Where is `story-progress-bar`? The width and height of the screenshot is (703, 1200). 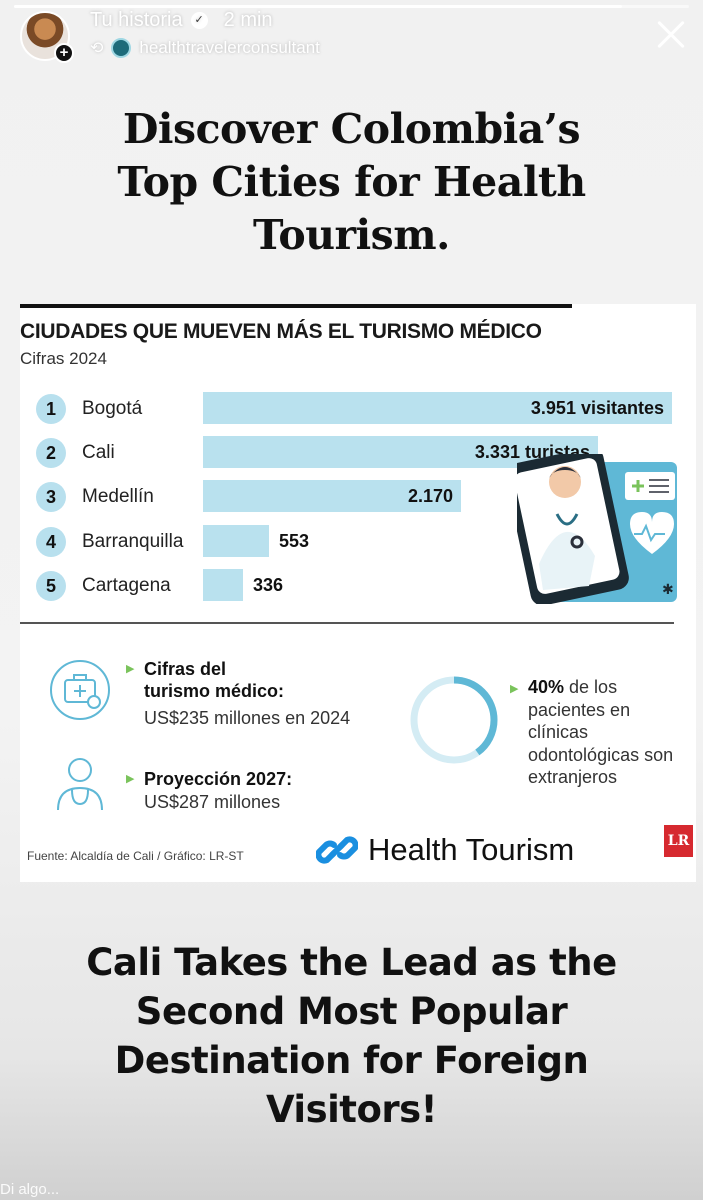 story-progress-bar is located at coordinates (351, 6).